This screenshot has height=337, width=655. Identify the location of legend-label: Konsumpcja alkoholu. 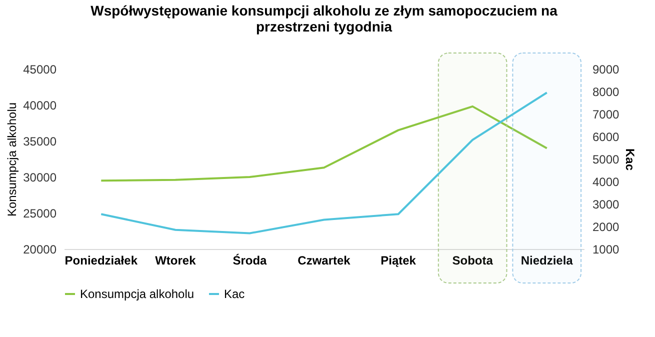
(137, 294).